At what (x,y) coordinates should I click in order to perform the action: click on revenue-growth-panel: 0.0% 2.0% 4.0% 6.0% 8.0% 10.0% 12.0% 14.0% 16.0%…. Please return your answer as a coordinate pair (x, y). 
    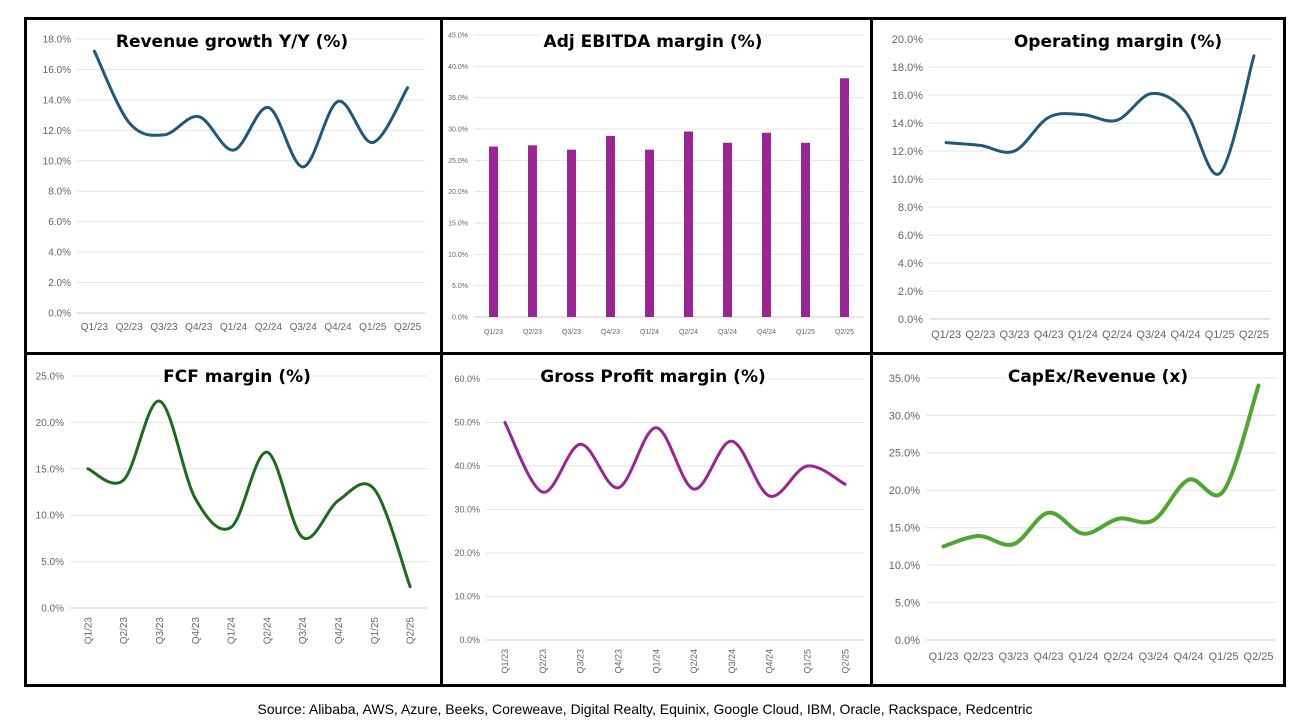
    Looking at the image, I should click on (233, 186).